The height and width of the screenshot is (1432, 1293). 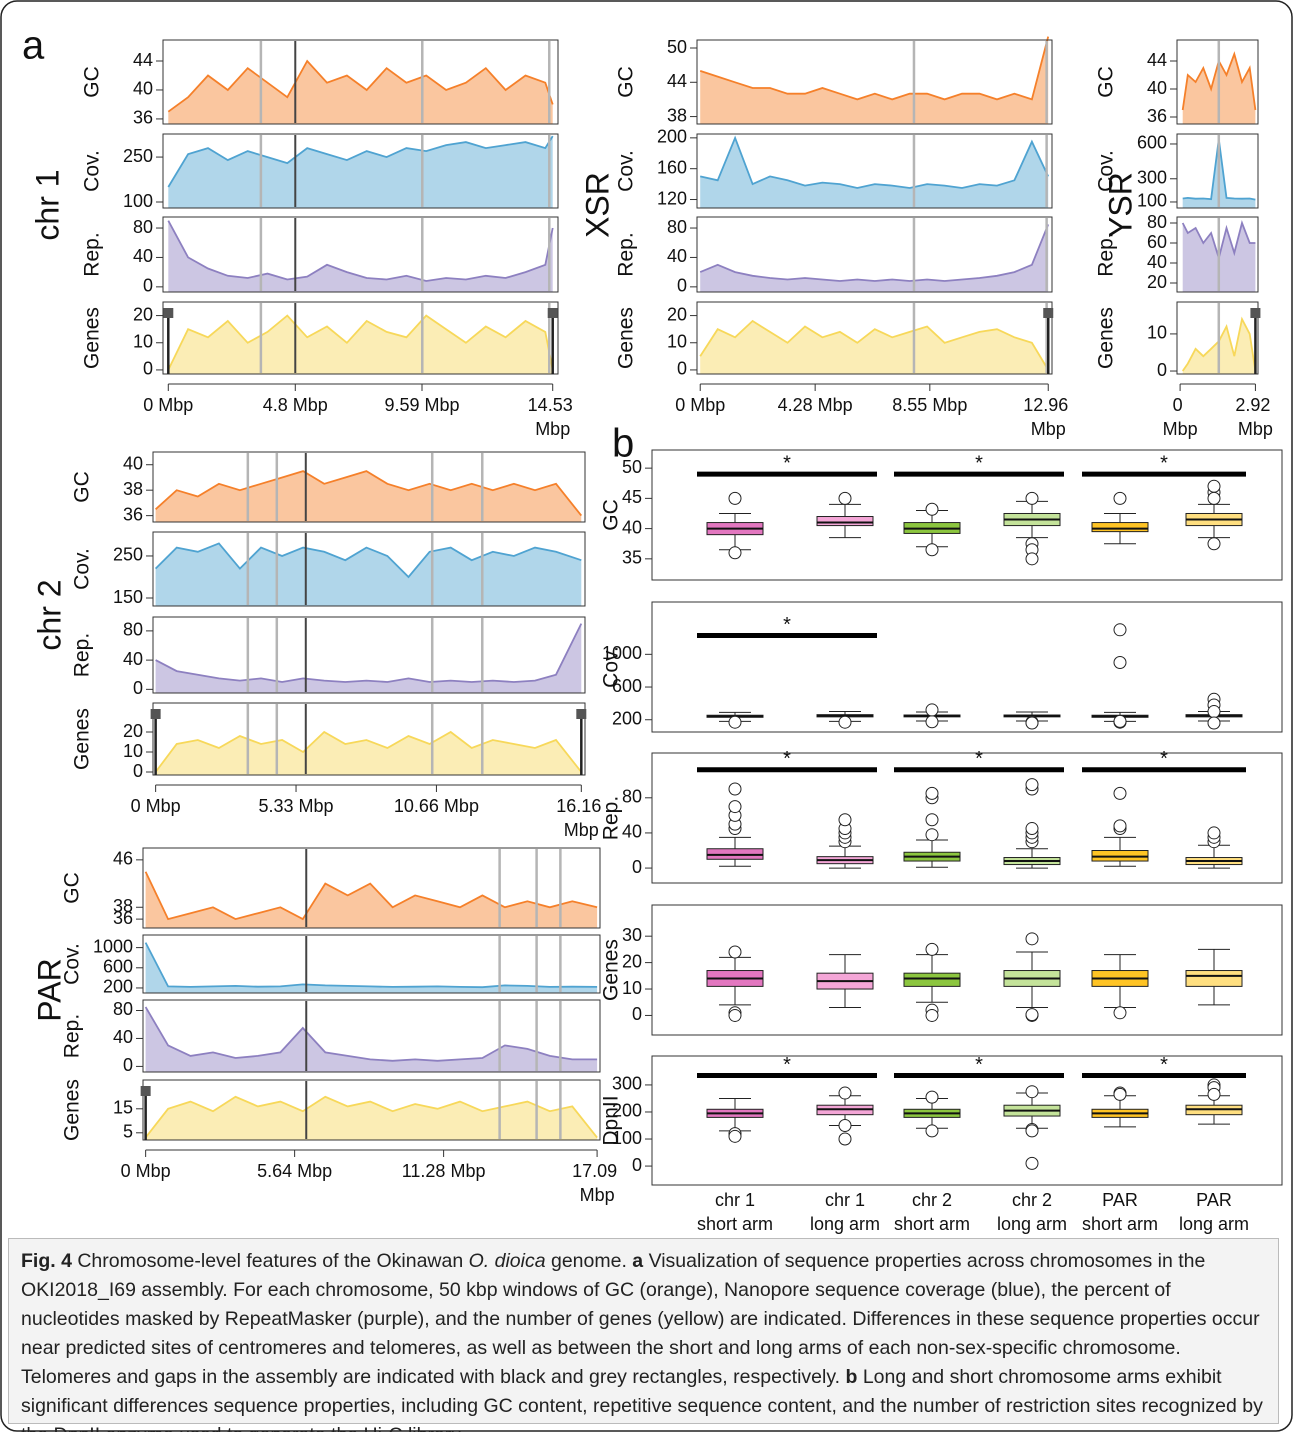 What do you see at coordinates (632, 935) in the screenshot?
I see `y-tick-label: 30` at bounding box center [632, 935].